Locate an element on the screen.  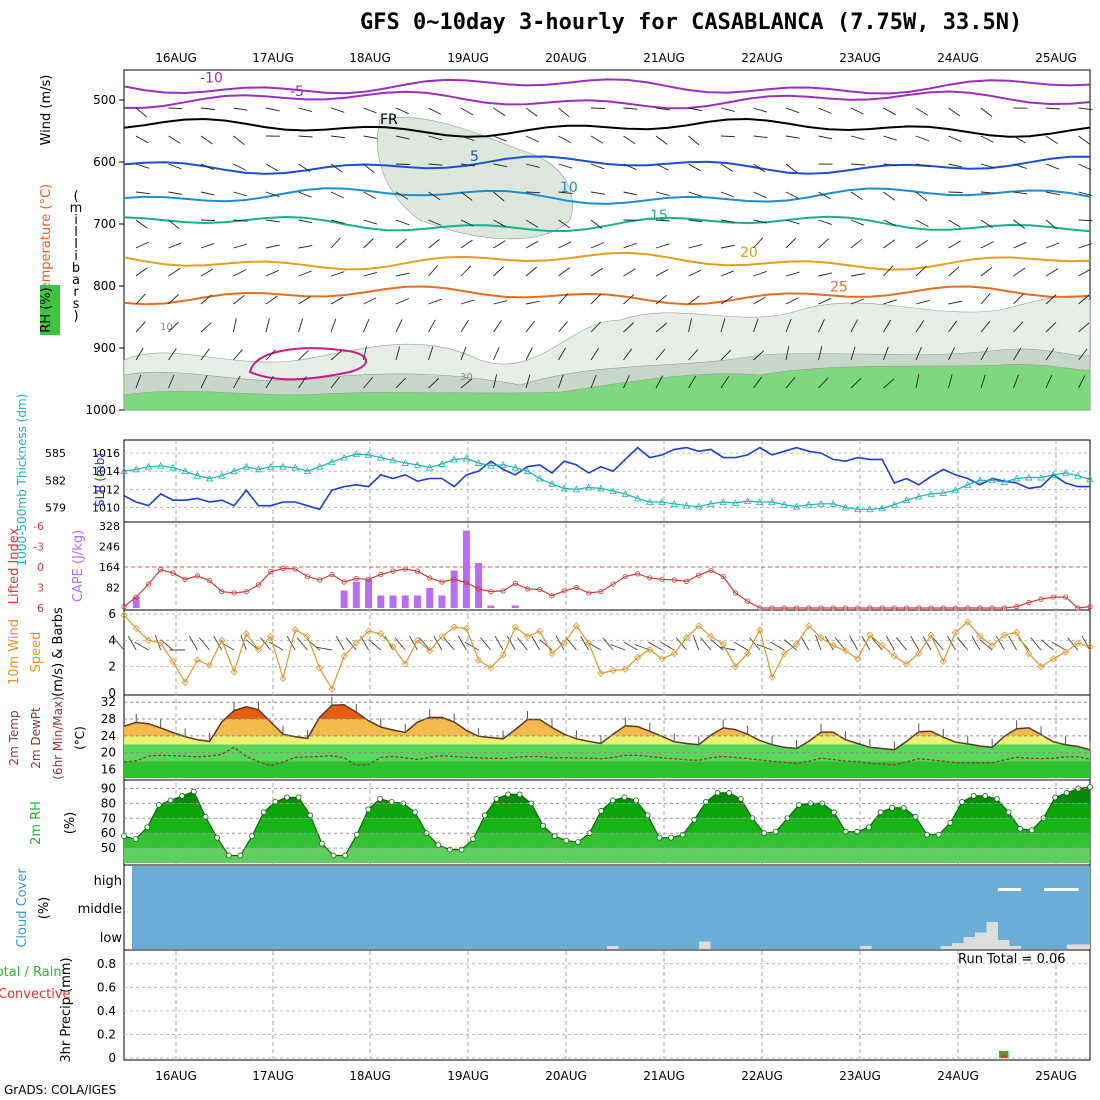
temperature-axis-label: Temperature (°C) is located at coordinates (46, 240).